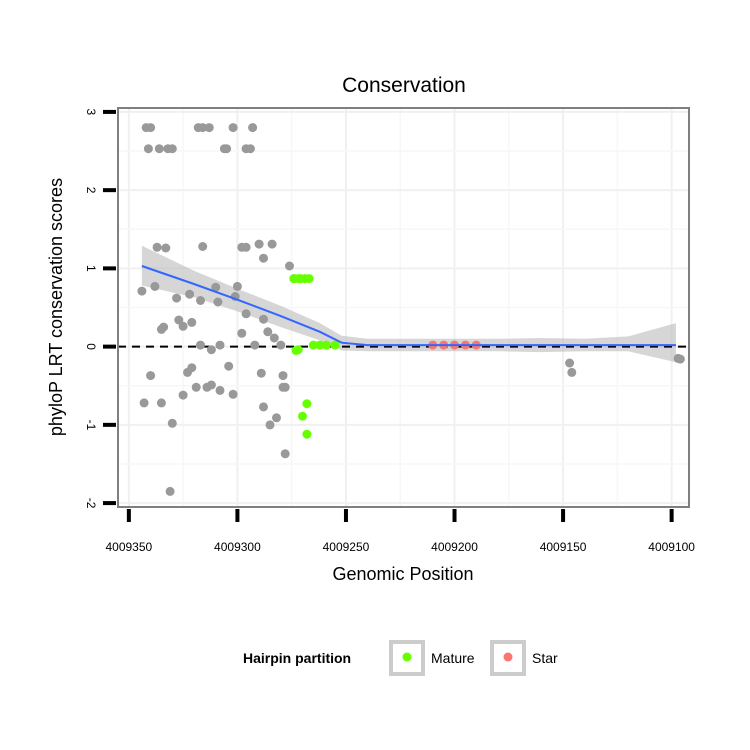  Describe the element at coordinates (91, 112) in the screenshot. I see `y-tick-label: 3` at that location.